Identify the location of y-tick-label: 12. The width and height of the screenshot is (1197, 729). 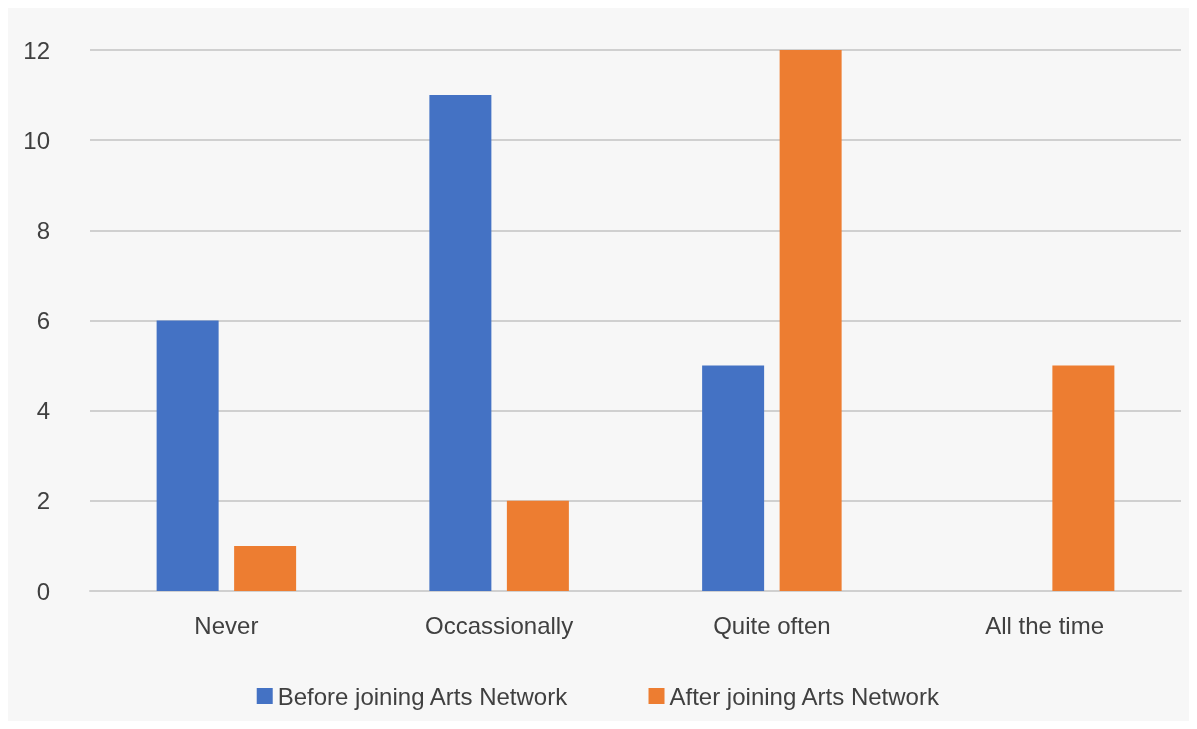
(36, 50).